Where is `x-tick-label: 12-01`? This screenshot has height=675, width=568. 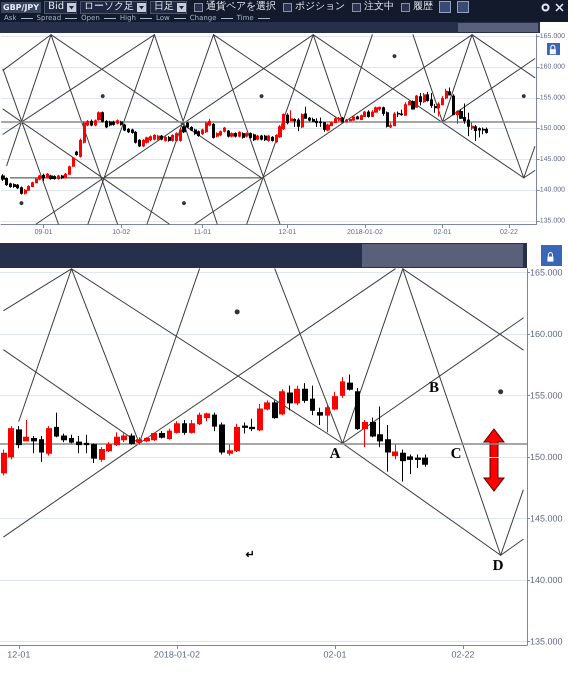 x-tick-label: 12-01 is located at coordinates (18, 655).